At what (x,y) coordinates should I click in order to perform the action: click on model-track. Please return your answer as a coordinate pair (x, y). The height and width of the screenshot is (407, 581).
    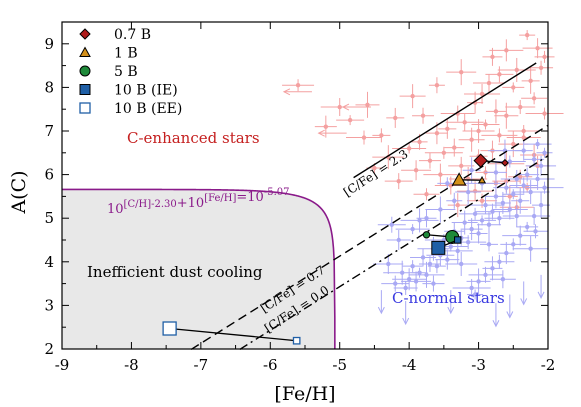
    Looking at the image, I should click on (233, 334).